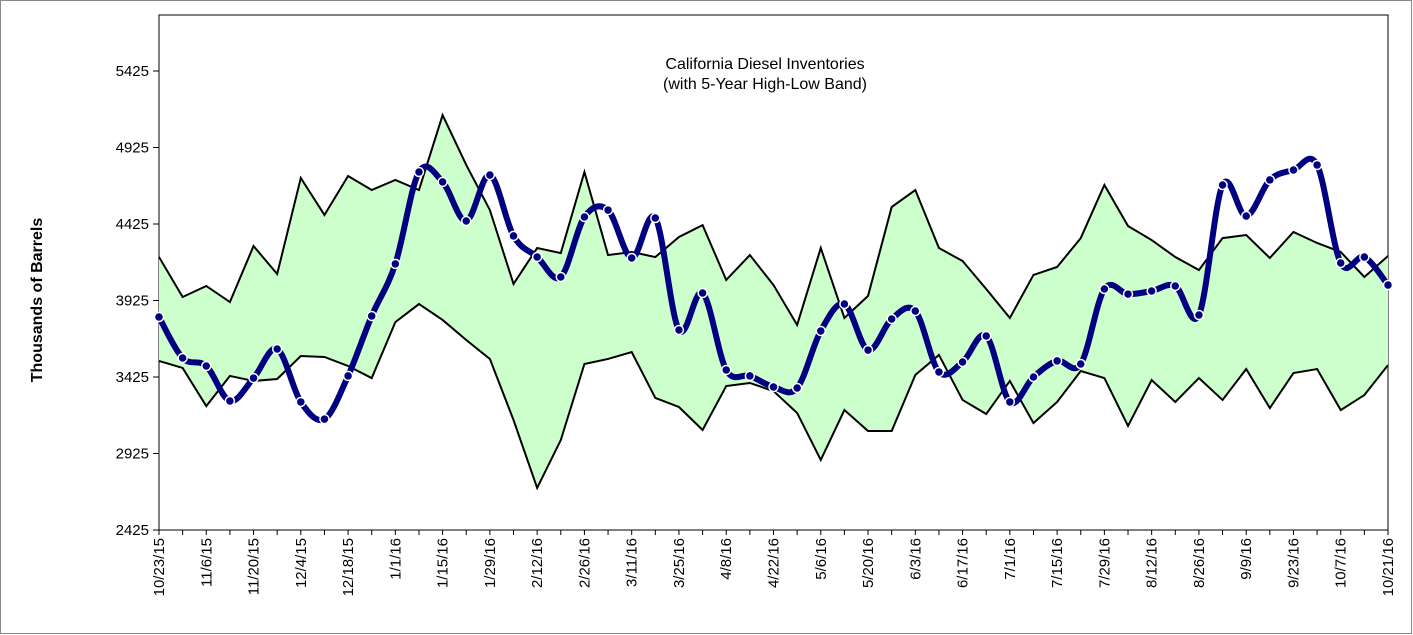 This screenshot has height=635, width=1413. What do you see at coordinates (1388, 567) in the screenshot?
I see `x-tick-label: 10/21/16` at bounding box center [1388, 567].